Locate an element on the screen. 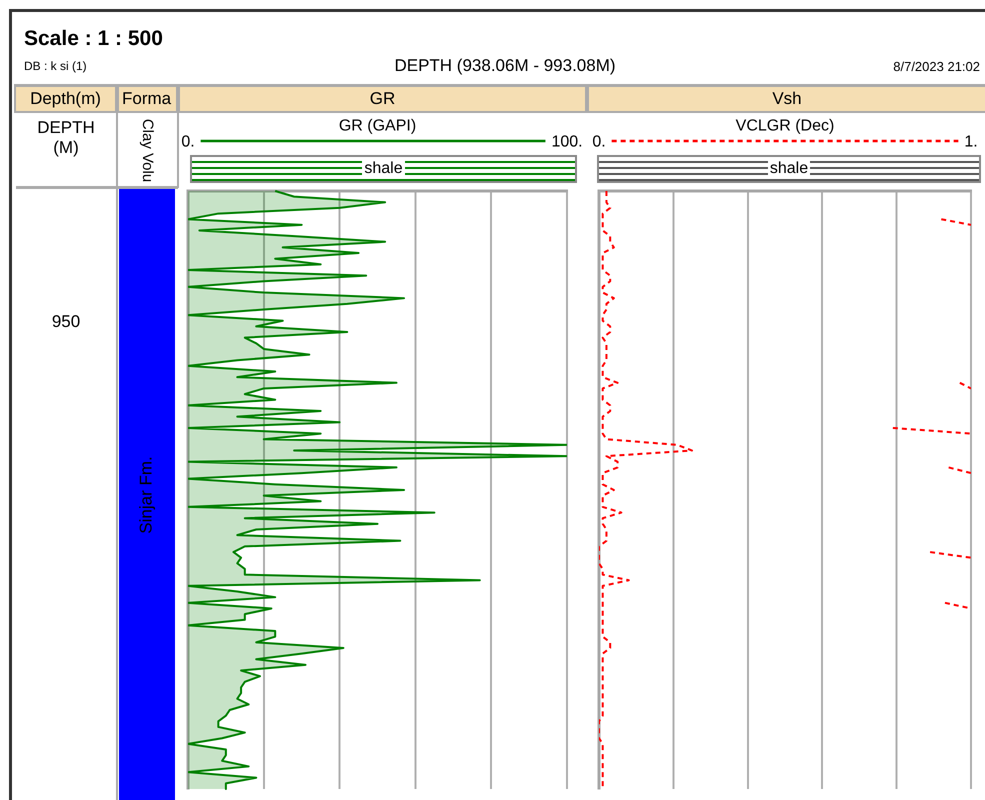 This screenshot has height=800, width=985. chart-title: Vsh is located at coordinates (786, 99).